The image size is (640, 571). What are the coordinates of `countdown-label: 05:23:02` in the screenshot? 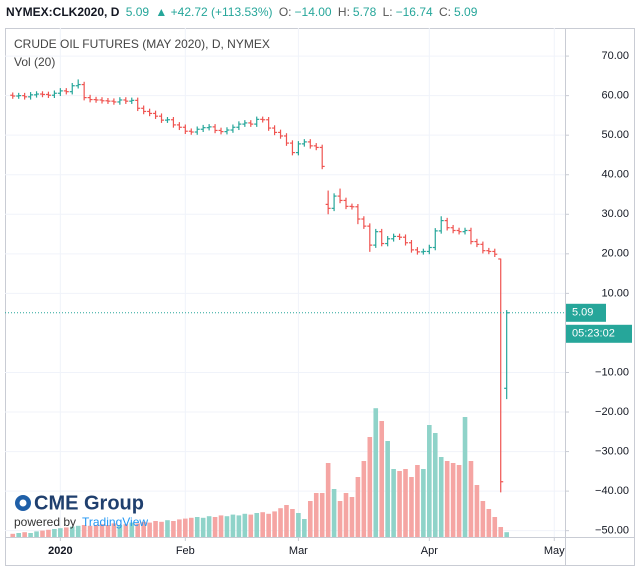 It's located at (593, 334).